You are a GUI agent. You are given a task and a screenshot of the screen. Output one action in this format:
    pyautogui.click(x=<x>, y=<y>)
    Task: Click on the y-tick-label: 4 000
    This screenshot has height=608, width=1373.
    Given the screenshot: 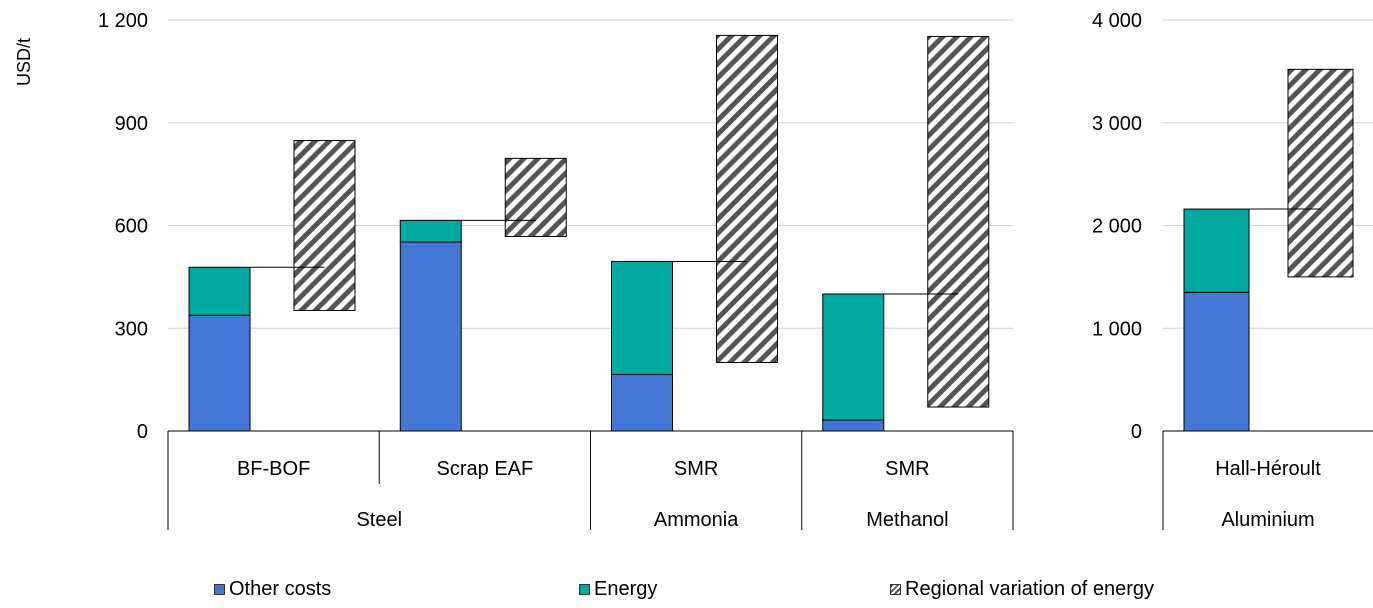 What is the action you would take?
    pyautogui.click(x=1117, y=21)
    